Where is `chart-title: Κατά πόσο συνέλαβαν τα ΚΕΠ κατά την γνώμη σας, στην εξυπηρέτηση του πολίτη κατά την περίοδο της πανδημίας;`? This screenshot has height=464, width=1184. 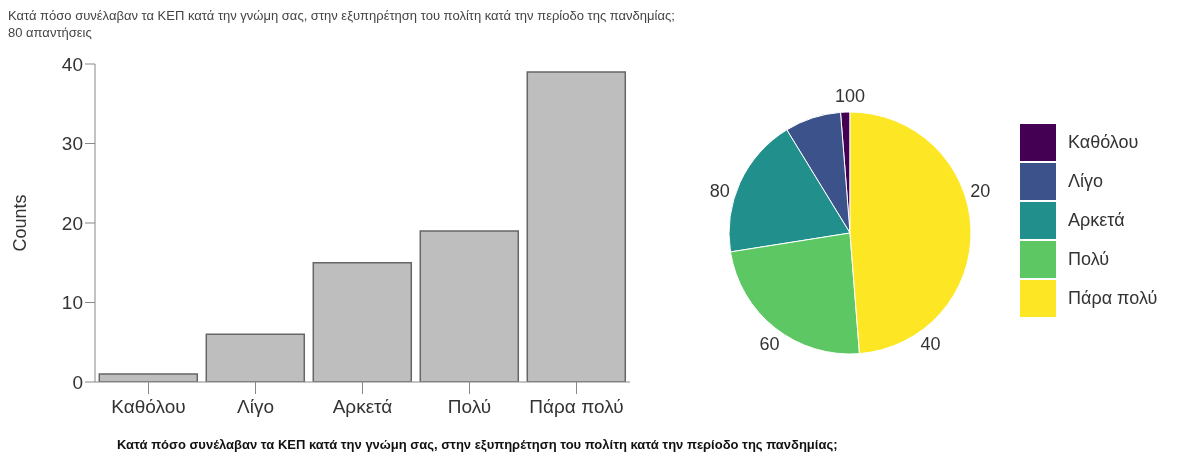 chart-title: Κατά πόσο συνέλαβαν τα ΚΕΠ κατά την γνώμη σας, στην εξυπηρέτηση του πολίτη κατά την περίοδο της πανδημίας; is located at coordinates (341, 15).